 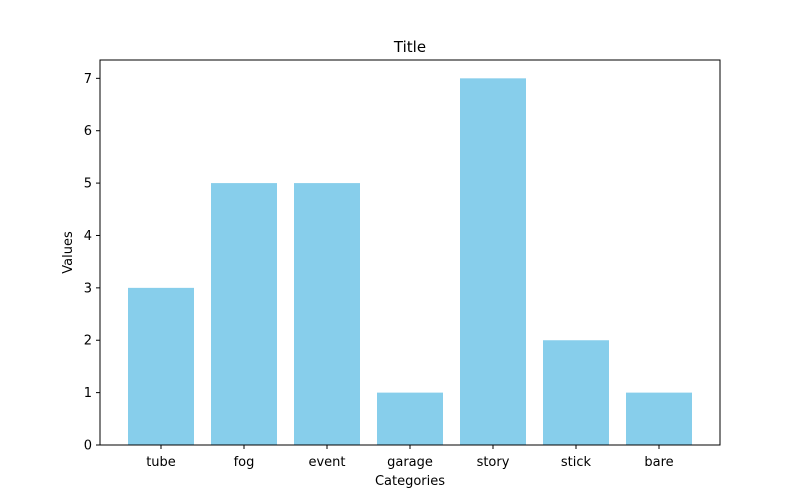 I want to click on y-tick-label: 0, so click(x=88, y=446).